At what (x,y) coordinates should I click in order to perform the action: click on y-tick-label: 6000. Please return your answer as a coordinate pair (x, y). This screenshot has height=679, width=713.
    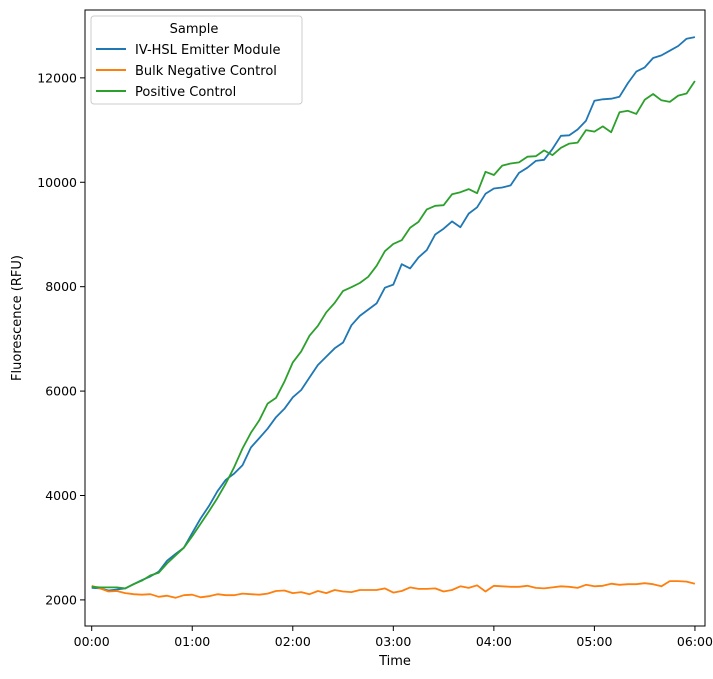
    Looking at the image, I should click on (61, 391).